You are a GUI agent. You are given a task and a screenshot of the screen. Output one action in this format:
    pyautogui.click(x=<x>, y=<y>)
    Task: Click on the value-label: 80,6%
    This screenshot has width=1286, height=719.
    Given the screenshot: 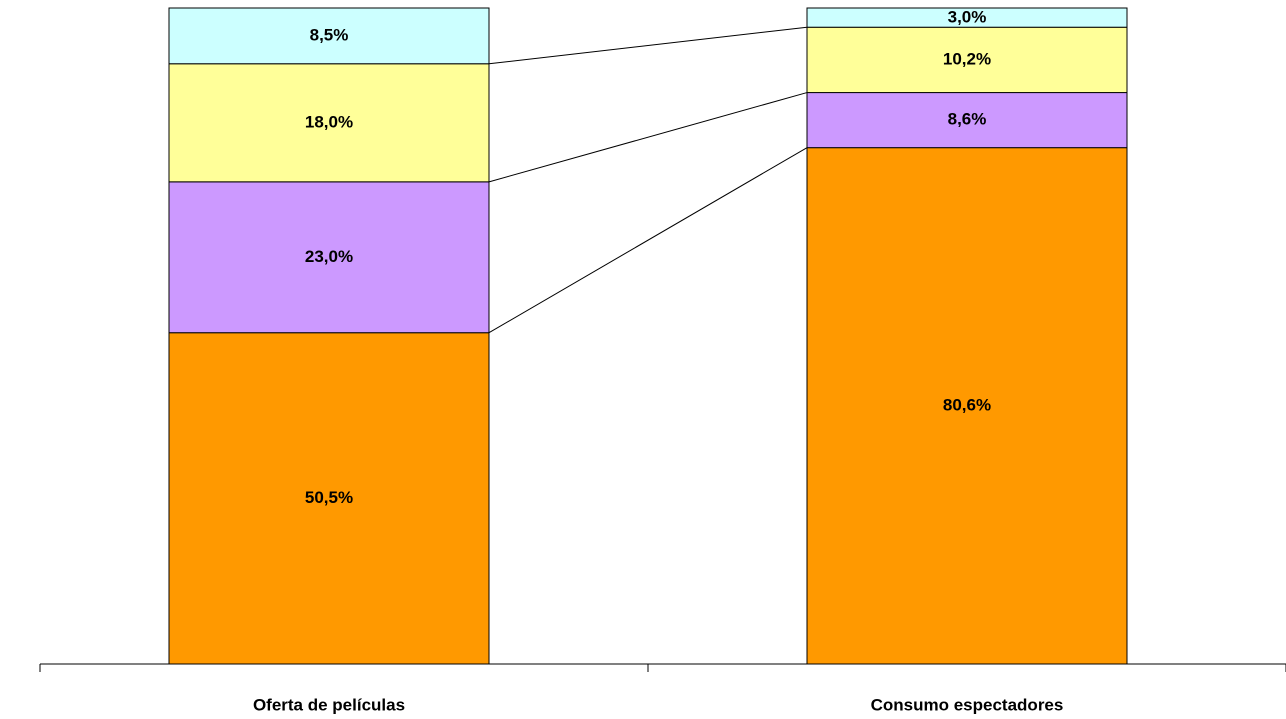 What is the action you would take?
    pyautogui.click(x=967, y=404)
    